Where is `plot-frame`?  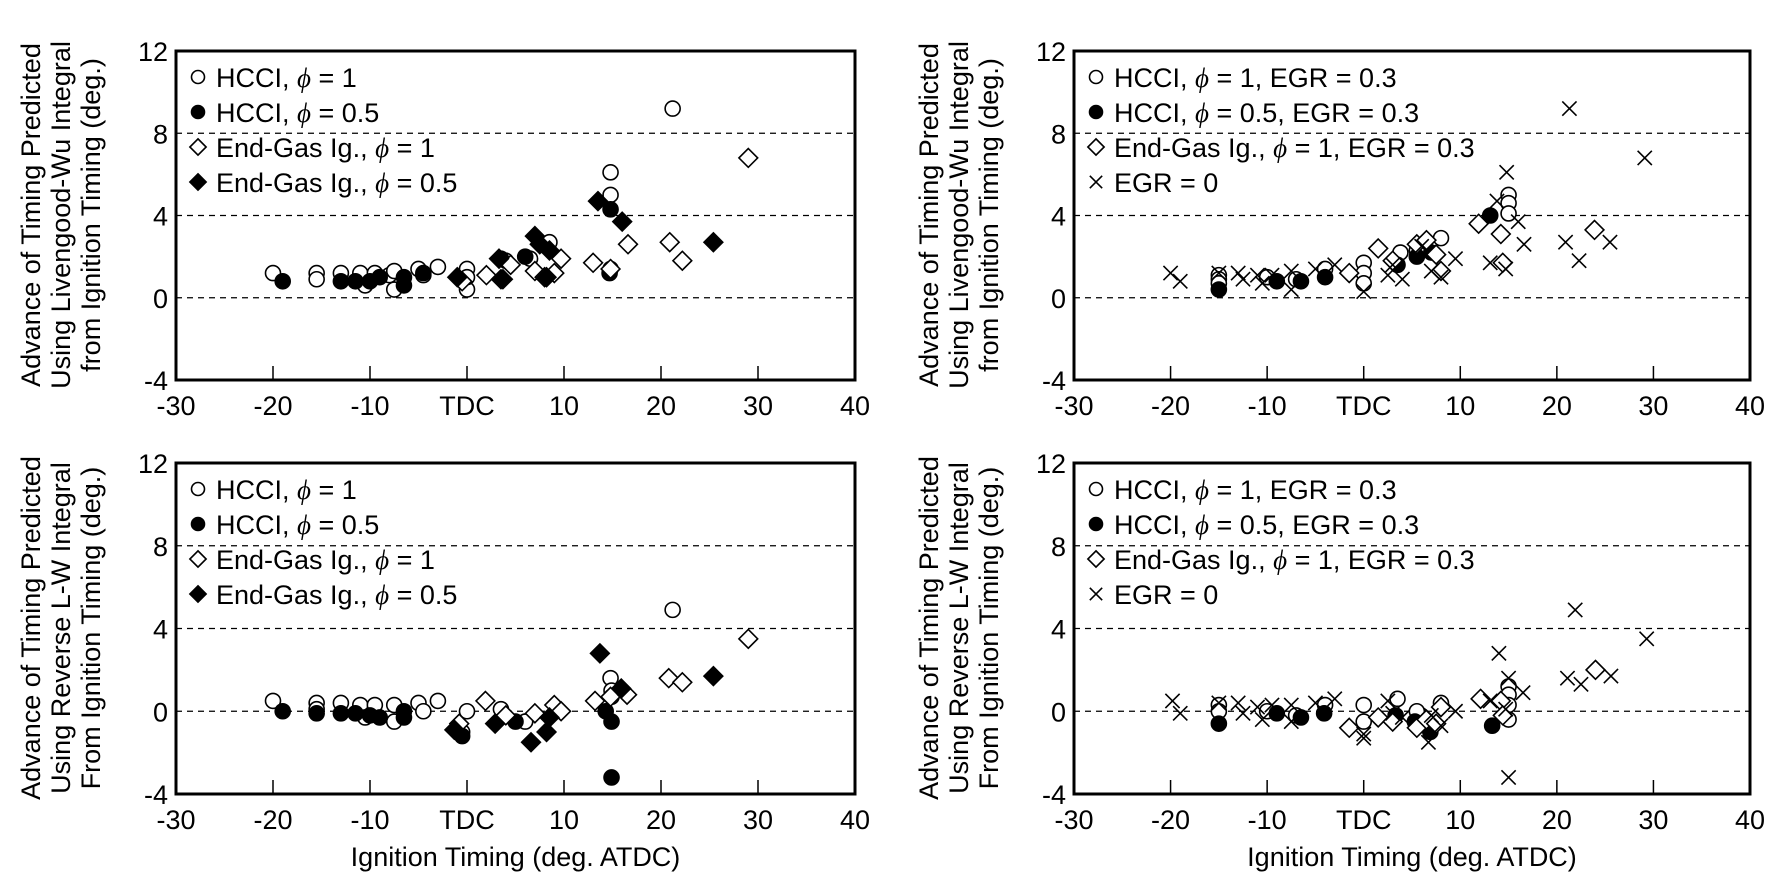
plot-frame is located at coordinates (515, 628).